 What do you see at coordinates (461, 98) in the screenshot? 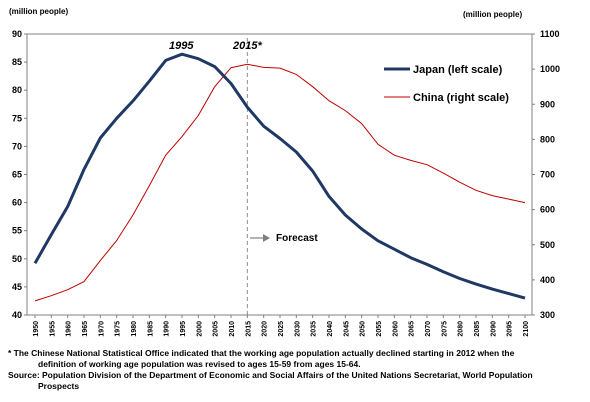
I see `legend-label-china: China (right scale)` at bounding box center [461, 98].